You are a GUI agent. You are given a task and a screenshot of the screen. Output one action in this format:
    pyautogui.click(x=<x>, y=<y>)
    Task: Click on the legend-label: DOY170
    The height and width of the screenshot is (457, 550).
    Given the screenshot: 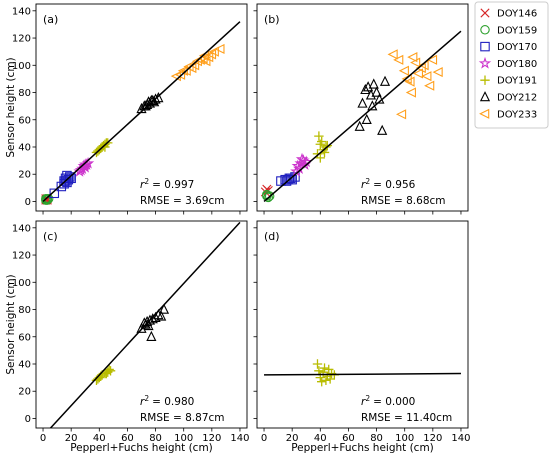 What is the action you would take?
    pyautogui.click(x=517, y=47)
    